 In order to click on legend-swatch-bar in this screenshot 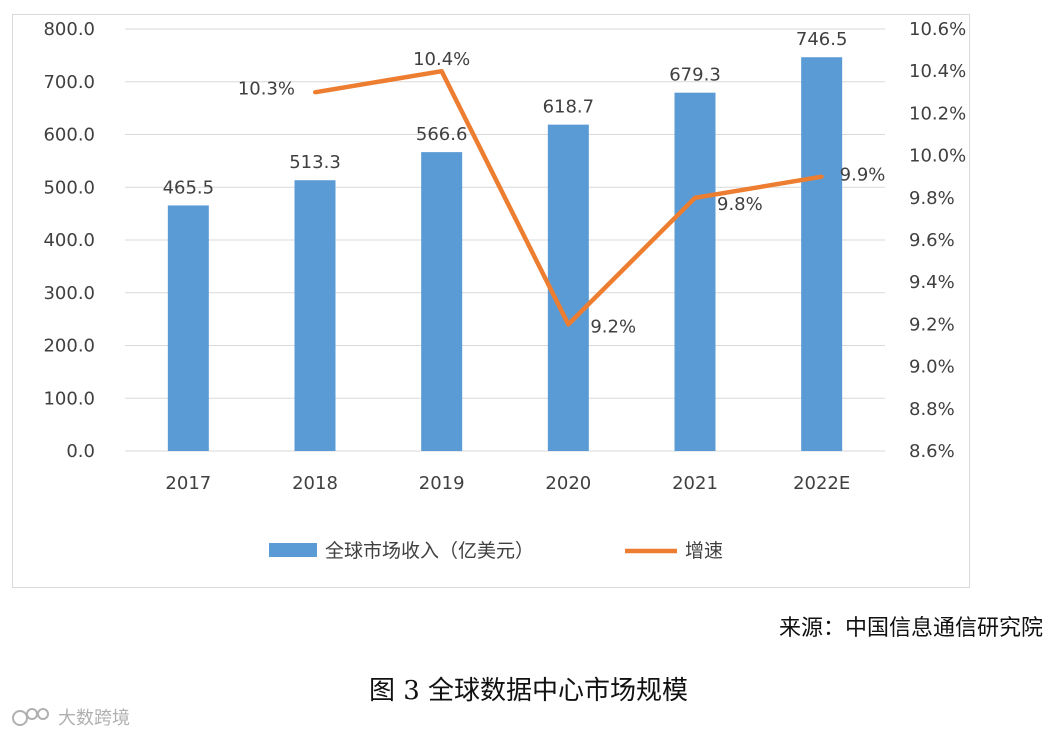, I will do `click(293, 550)`.